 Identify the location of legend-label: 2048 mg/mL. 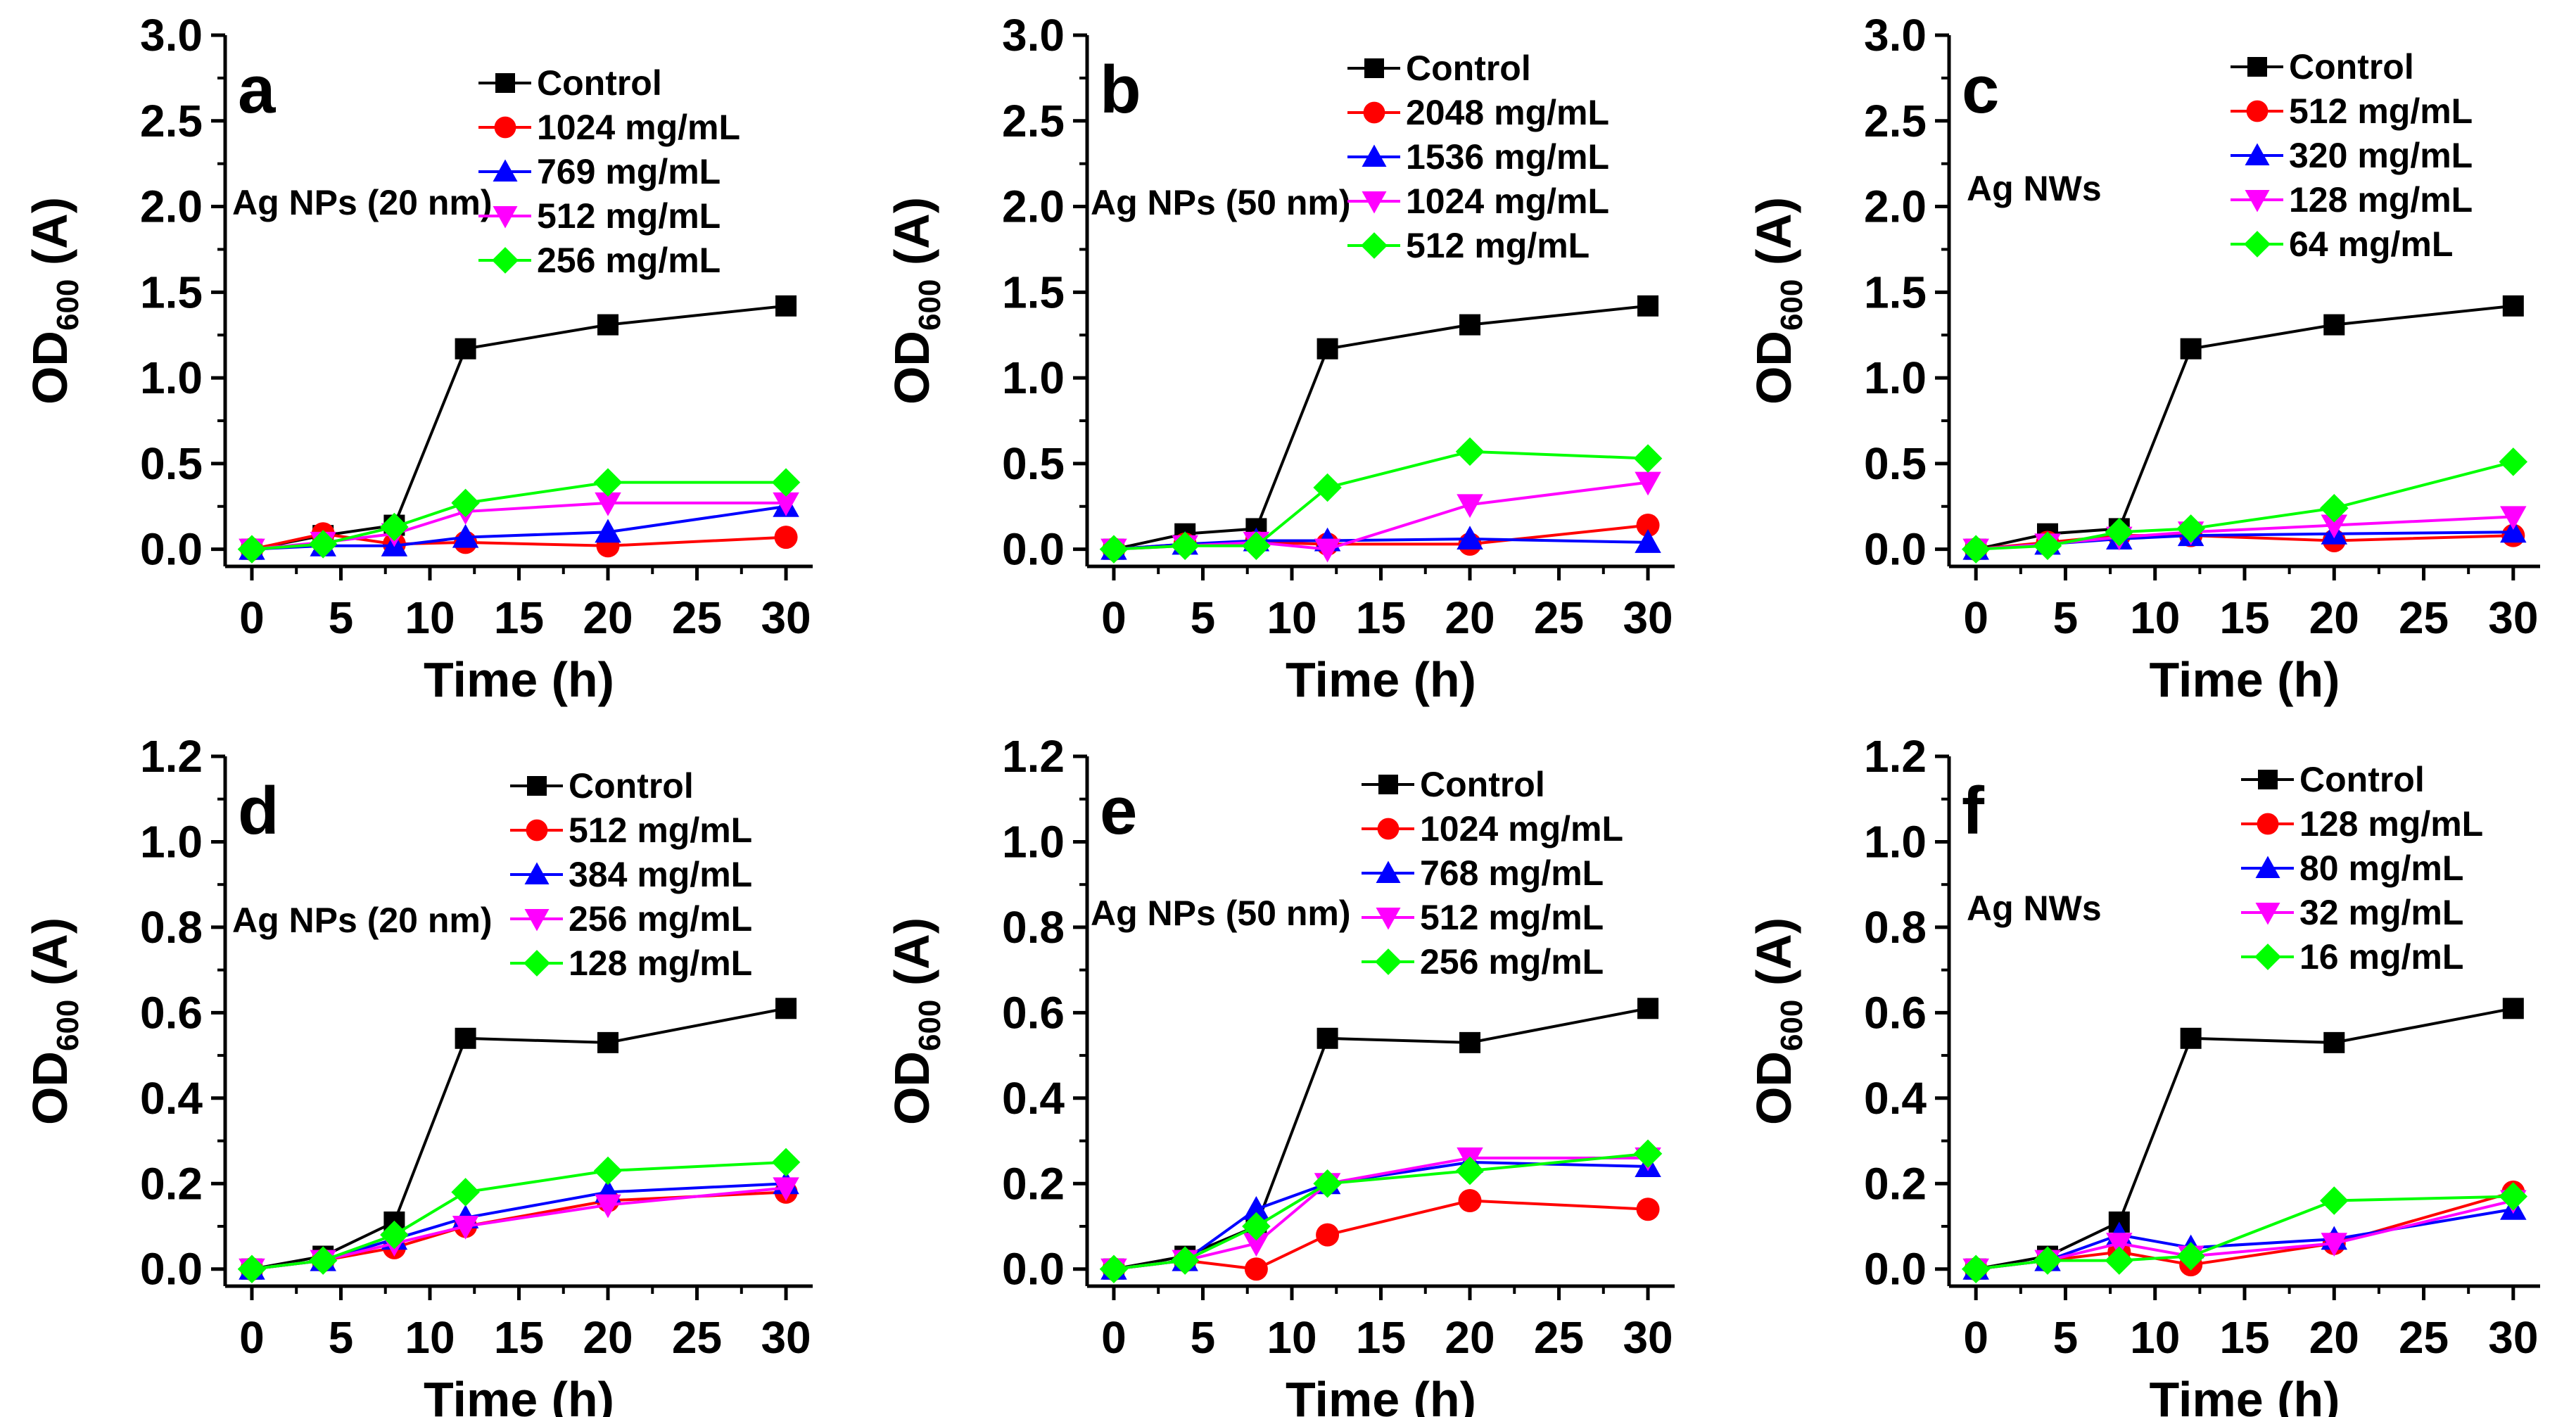
(1507, 112).